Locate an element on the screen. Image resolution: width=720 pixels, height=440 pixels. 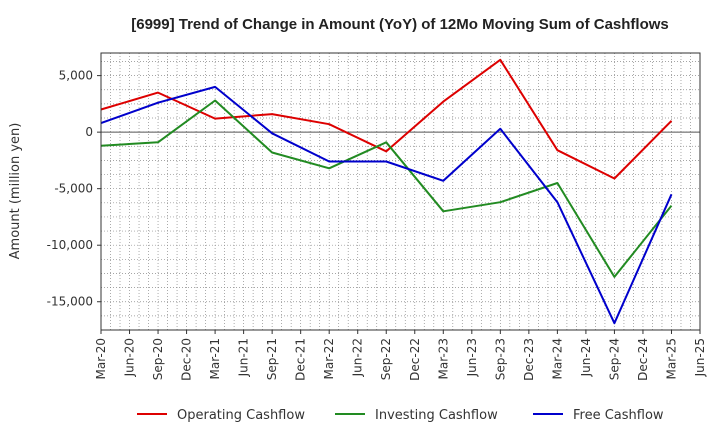
x-tick-label: Dec-20 is located at coordinates (187, 359).